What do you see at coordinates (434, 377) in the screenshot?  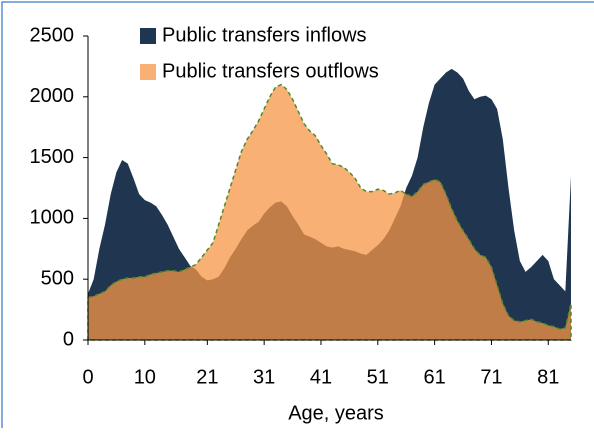 I see `x-tick-label: 61` at bounding box center [434, 377].